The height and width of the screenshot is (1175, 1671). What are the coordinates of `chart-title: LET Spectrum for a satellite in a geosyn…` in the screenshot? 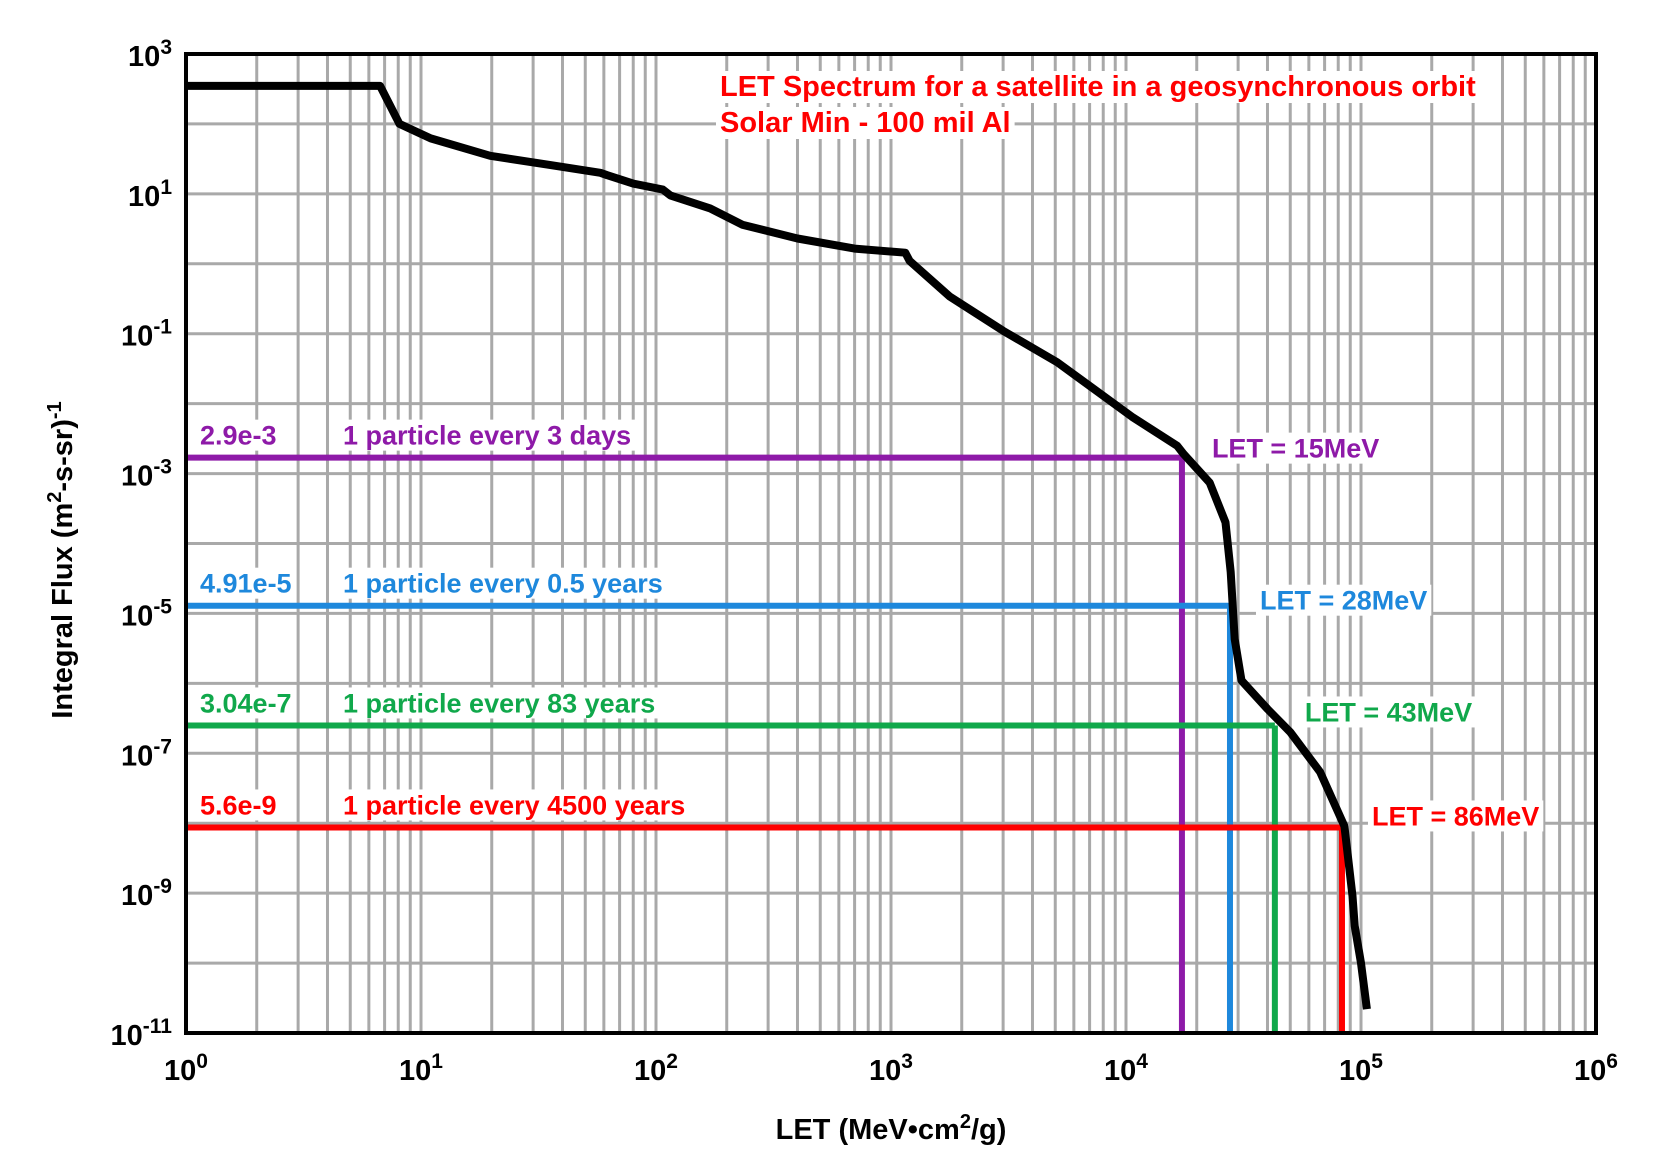 It's located at (1098, 105).